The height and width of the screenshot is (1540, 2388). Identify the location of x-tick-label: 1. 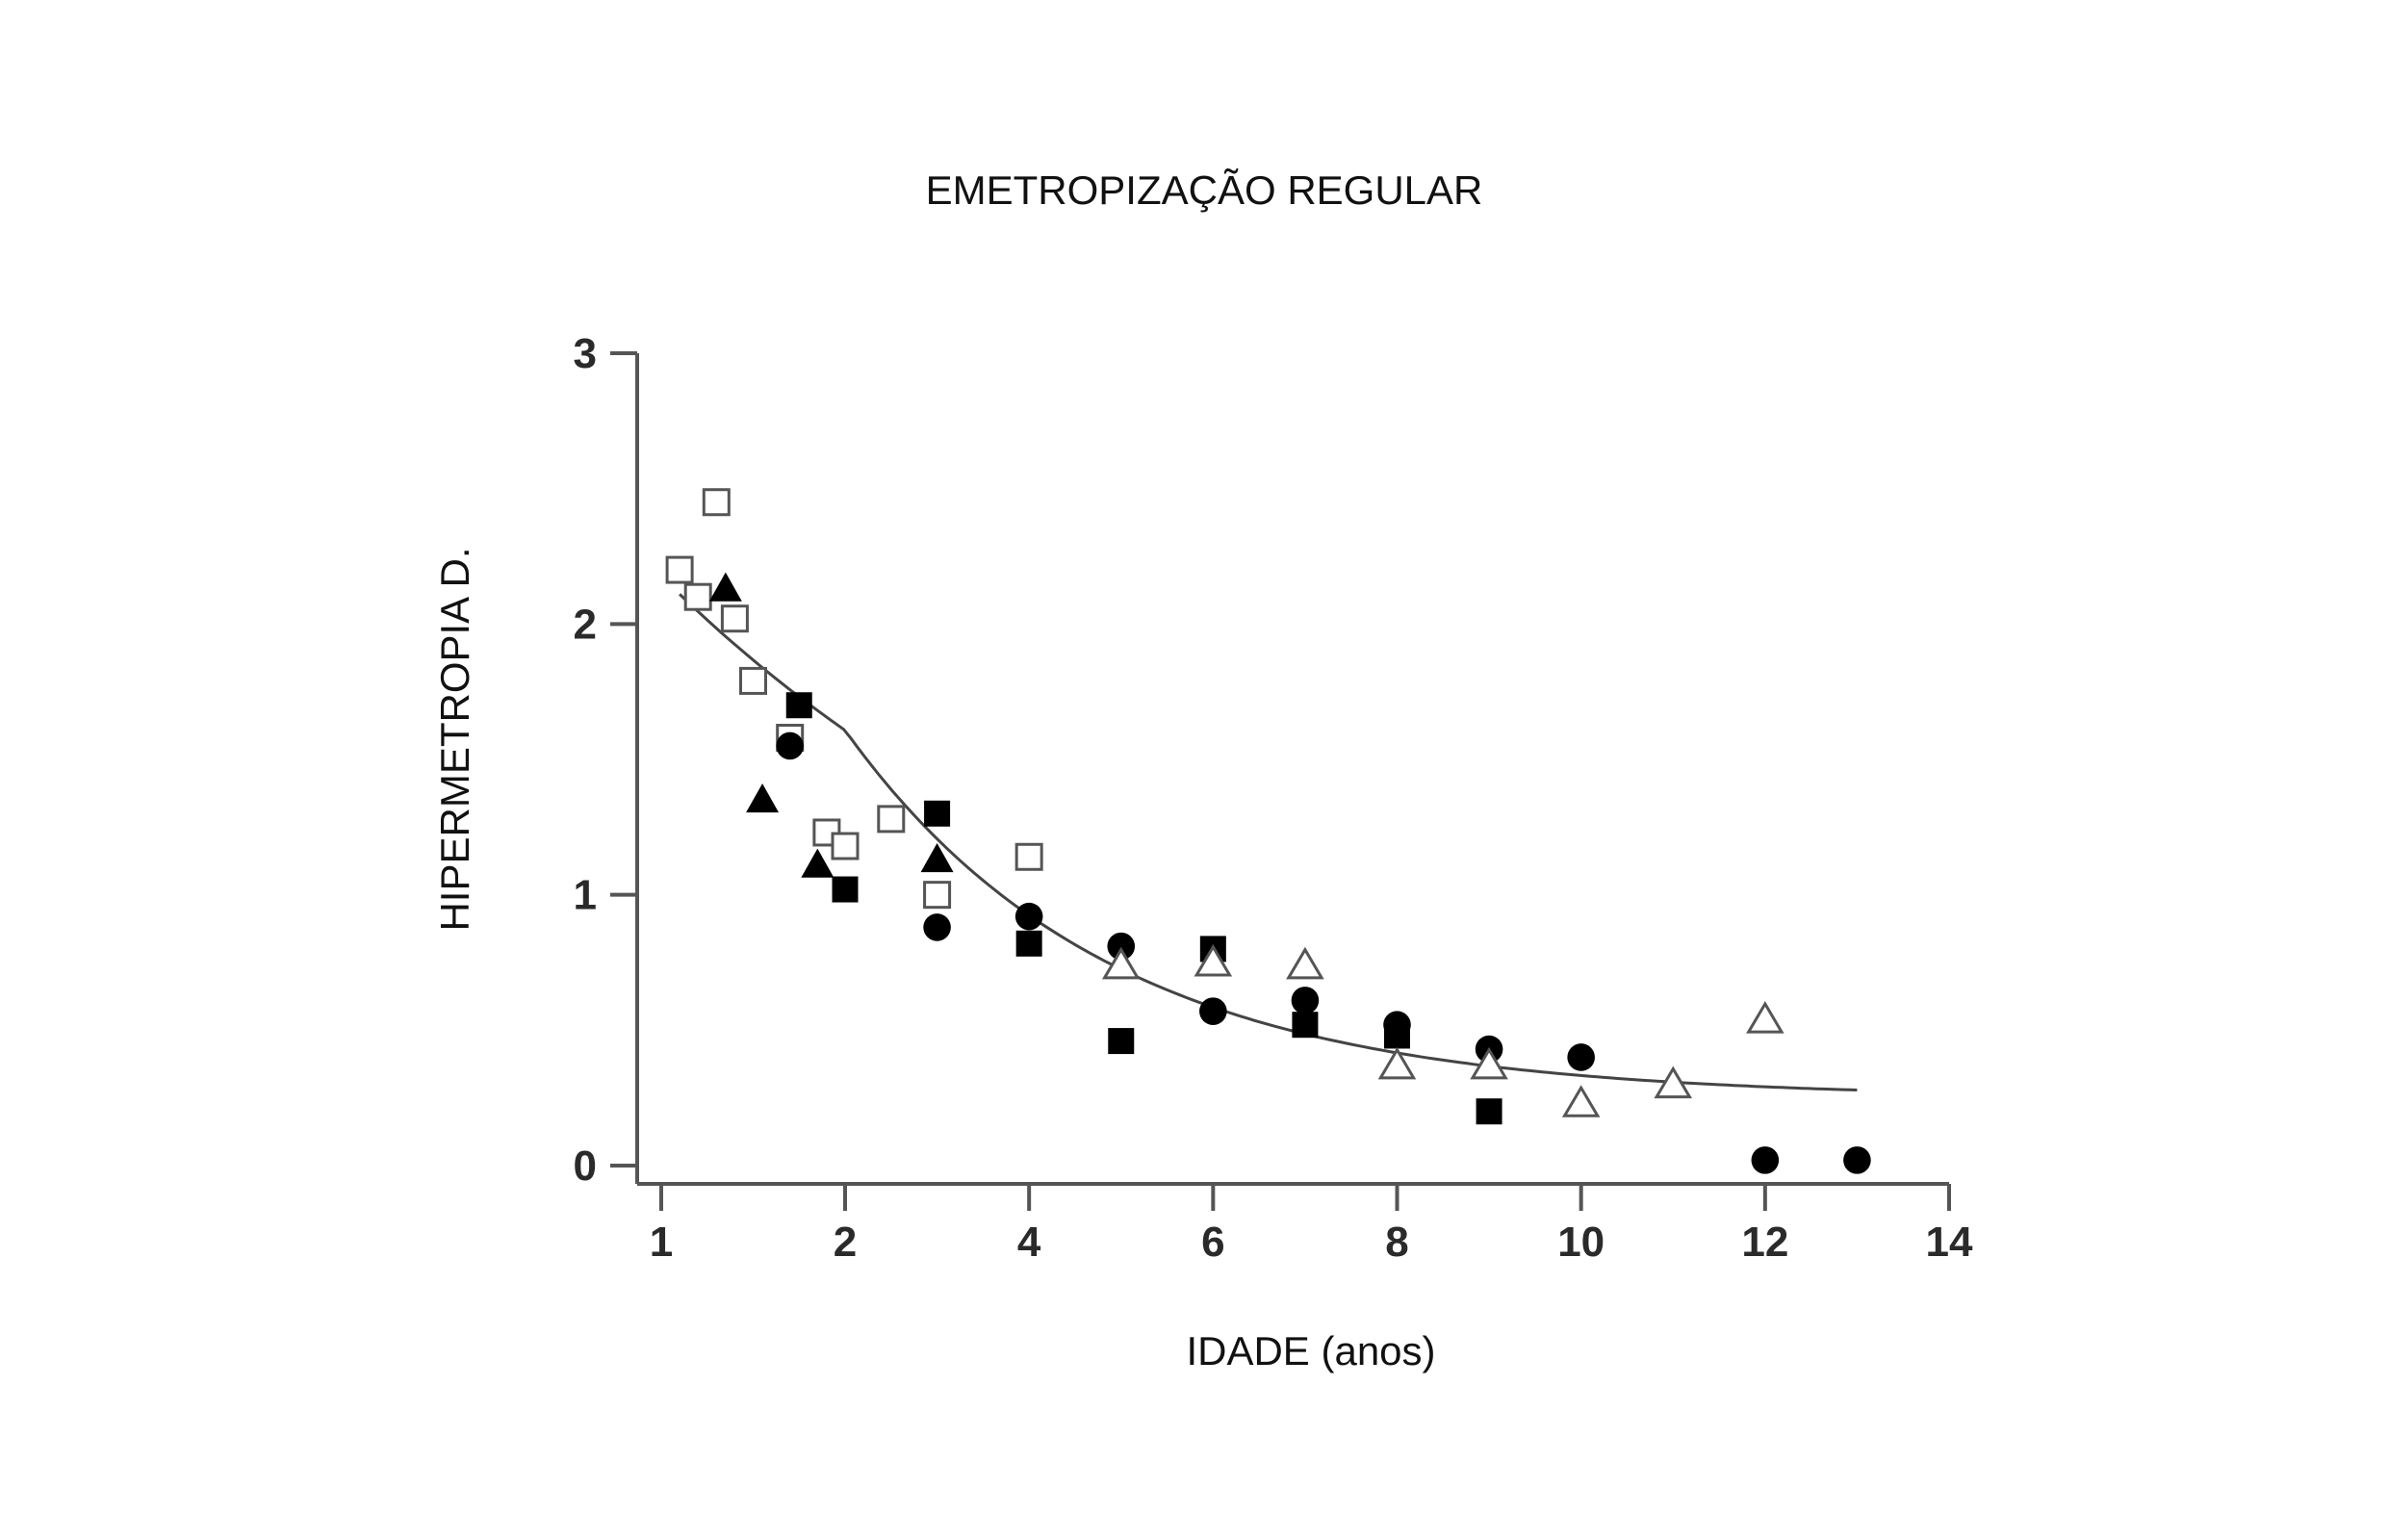
(661, 1242).